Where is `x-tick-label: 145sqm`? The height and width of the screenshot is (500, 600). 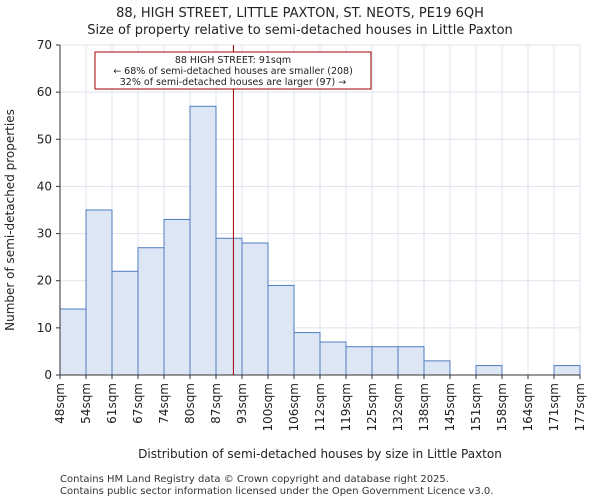
x-tick-label: 145sqm is located at coordinates (450, 407).